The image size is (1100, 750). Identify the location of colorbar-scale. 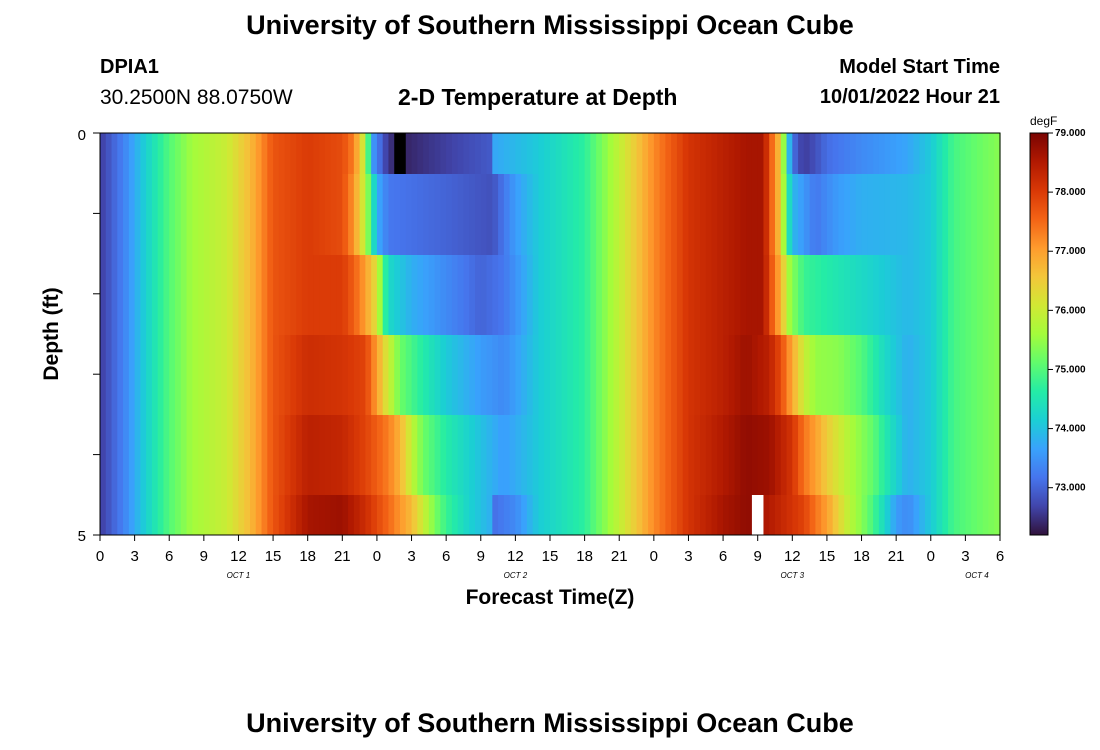
(1039, 334).